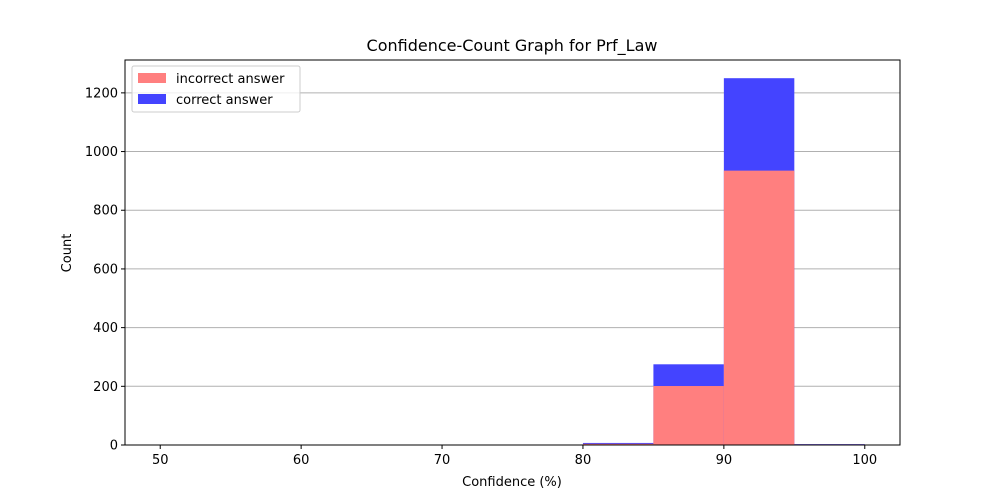  Describe the element at coordinates (105, 387) in the screenshot. I see `y-tick-label-1: 200` at that location.